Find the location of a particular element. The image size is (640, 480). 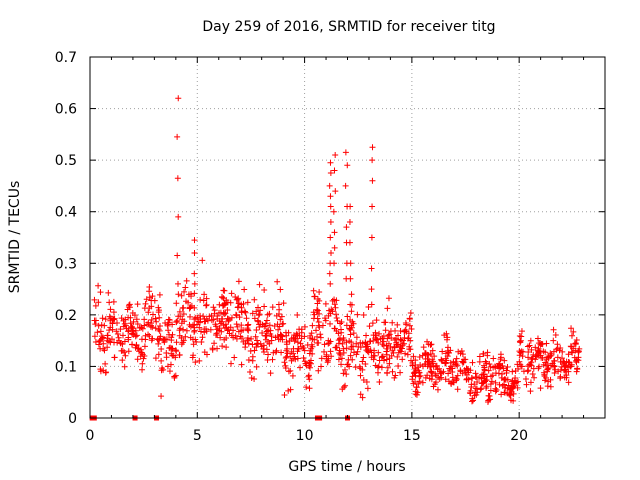

y-tick-label: 0.3 is located at coordinates (66, 264).